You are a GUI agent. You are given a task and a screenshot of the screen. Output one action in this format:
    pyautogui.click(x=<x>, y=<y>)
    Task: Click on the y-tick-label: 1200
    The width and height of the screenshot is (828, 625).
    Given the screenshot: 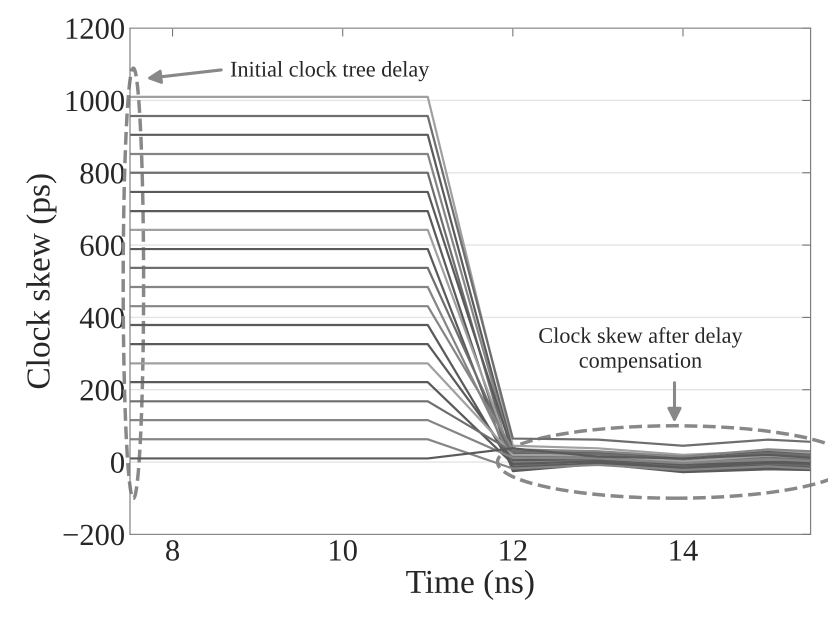 What is the action you would take?
    pyautogui.click(x=95, y=29)
    